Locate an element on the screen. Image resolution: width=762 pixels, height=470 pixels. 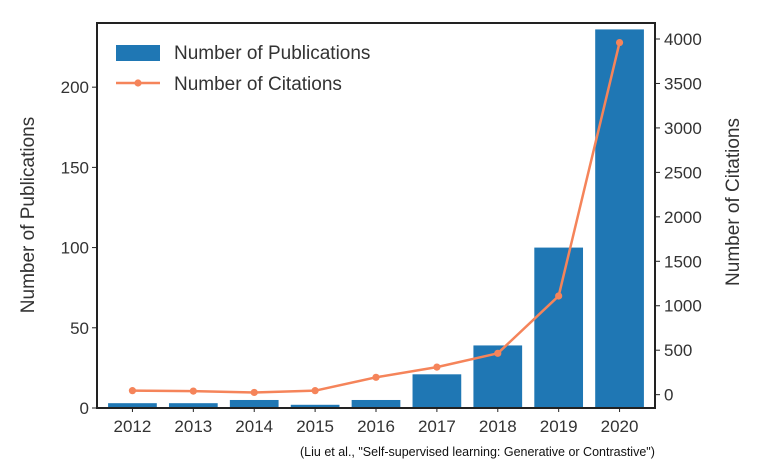
citation-point-2016 is located at coordinates (376, 377).